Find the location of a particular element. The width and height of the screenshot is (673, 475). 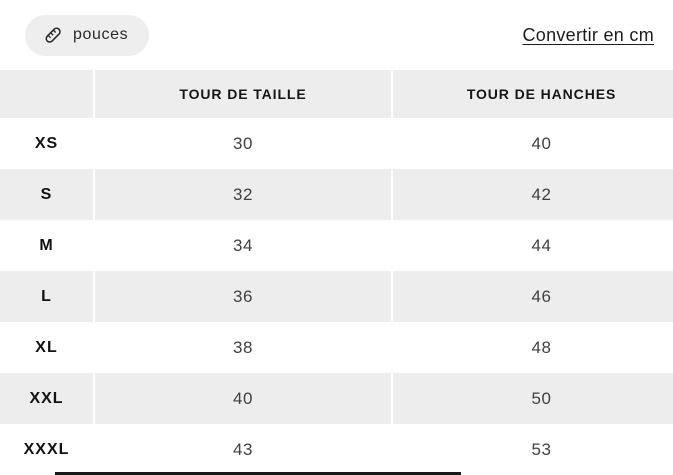

table-header-row: TOUR DE TAILLE TOUR DE HANCHES is located at coordinates (336, 94).